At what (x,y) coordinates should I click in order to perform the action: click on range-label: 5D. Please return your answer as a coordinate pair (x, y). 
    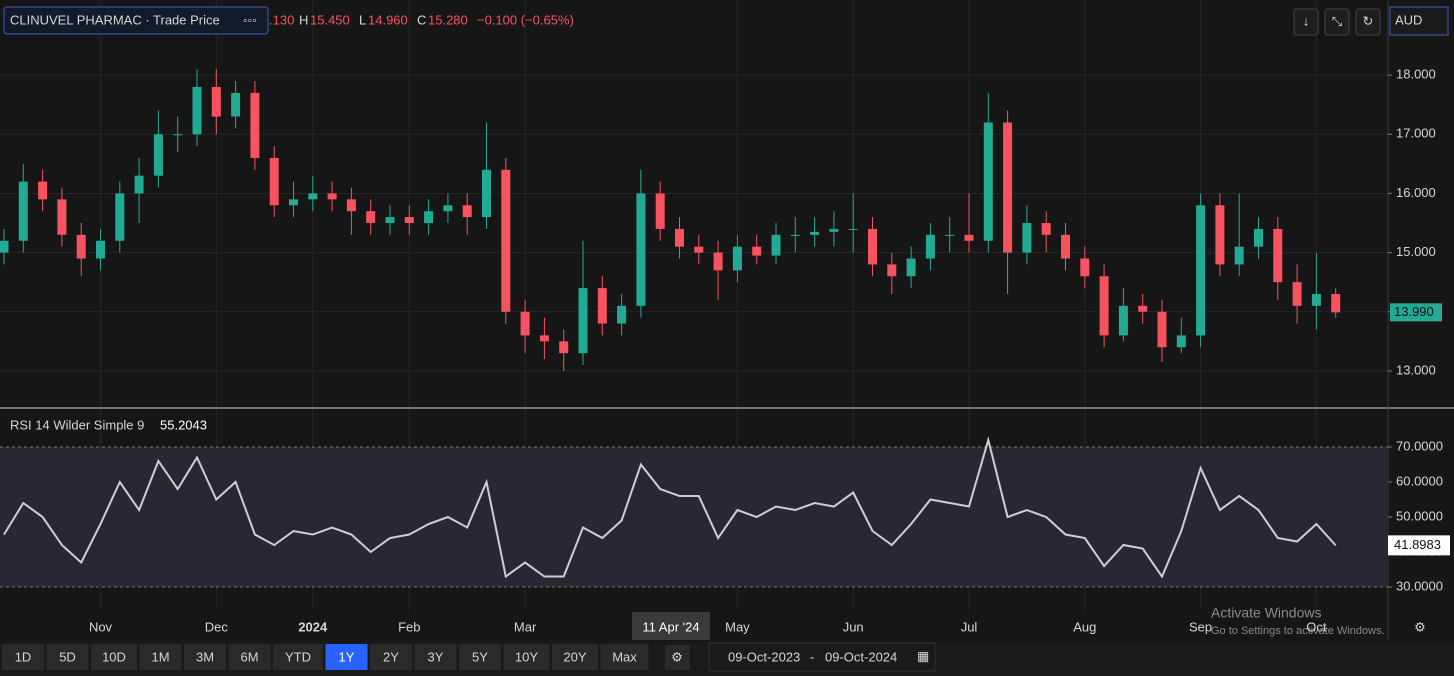
    Looking at the image, I should click on (67, 656).